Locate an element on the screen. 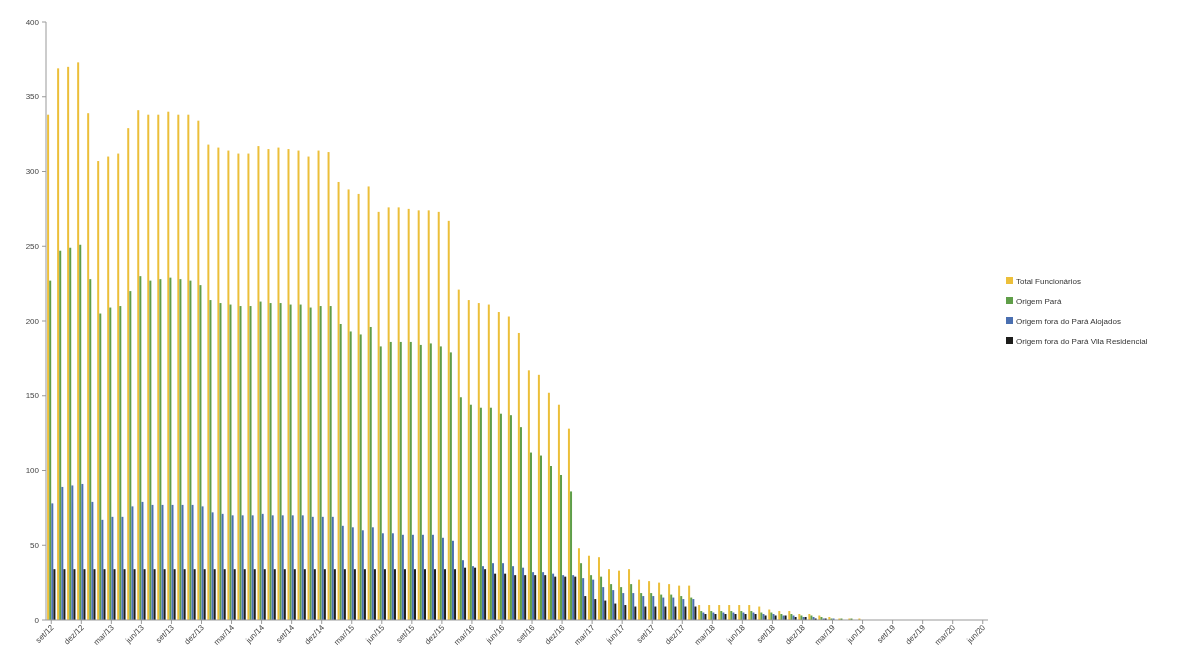  y-tick-label: 150 is located at coordinates (32, 396).